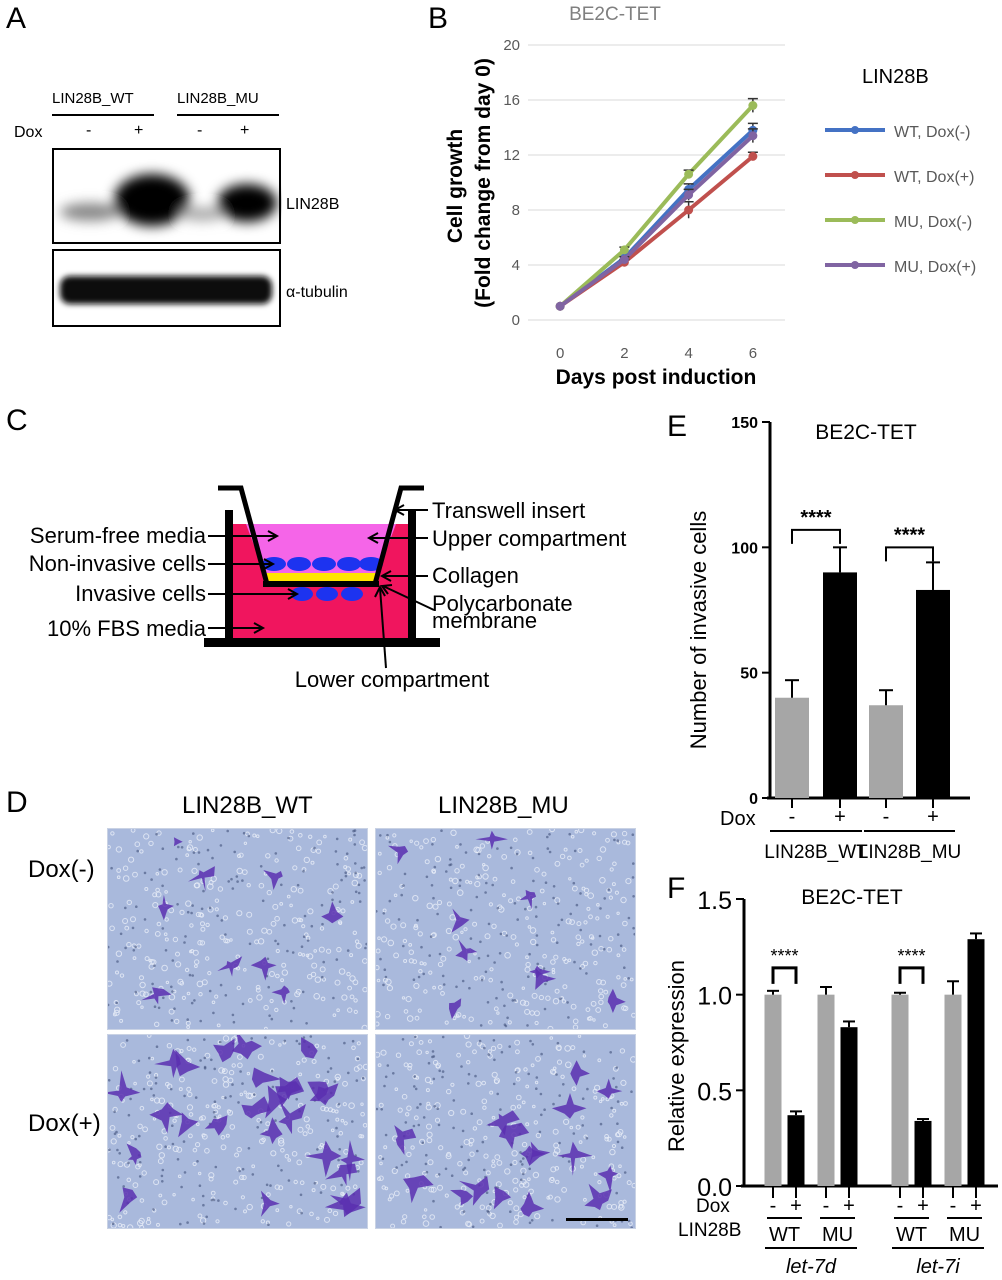  What do you see at coordinates (784, 975) in the screenshot?
I see `significance-bracket` at bounding box center [784, 975].